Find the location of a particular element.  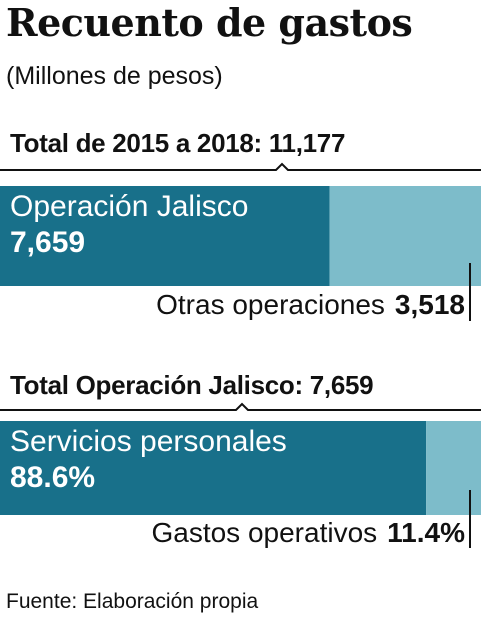

section-title-operacion-jalisco: Total Operación Jalisco: 7,659 is located at coordinates (192, 385).